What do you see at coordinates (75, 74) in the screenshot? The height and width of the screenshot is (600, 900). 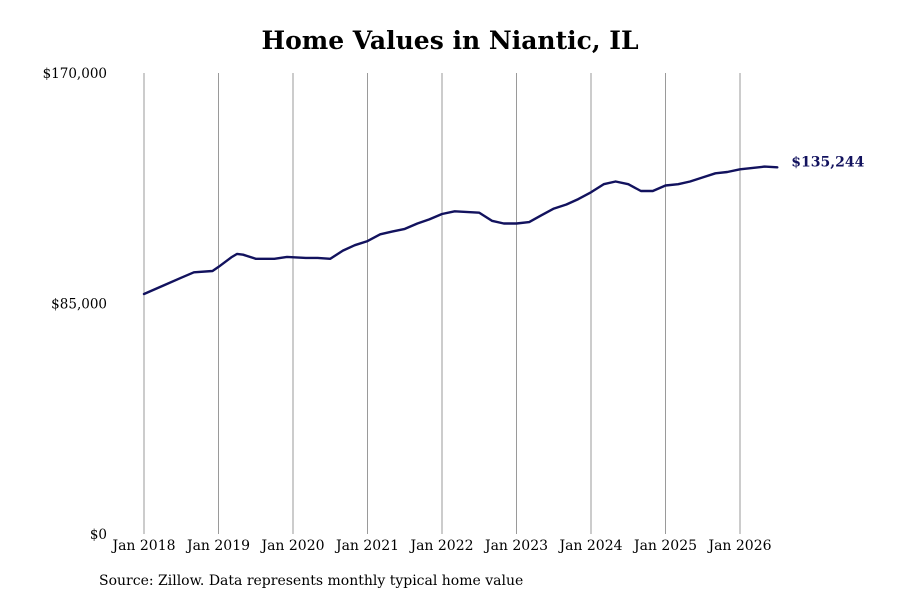 I see `y-tick-label: $170,000` at bounding box center [75, 74].